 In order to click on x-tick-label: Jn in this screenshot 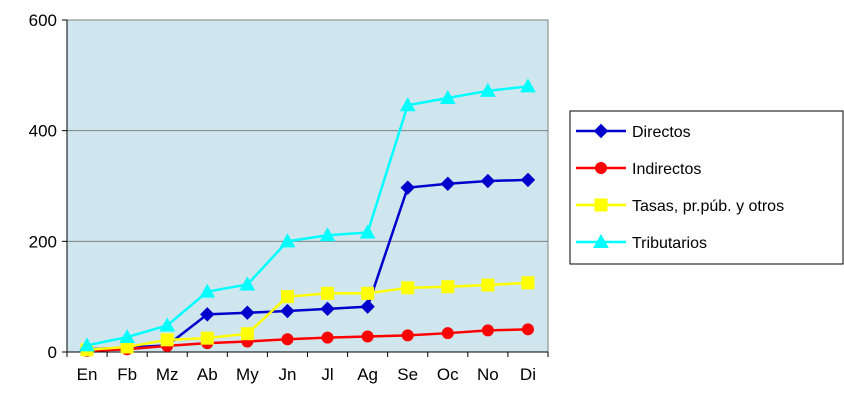, I will do `click(287, 374)`.